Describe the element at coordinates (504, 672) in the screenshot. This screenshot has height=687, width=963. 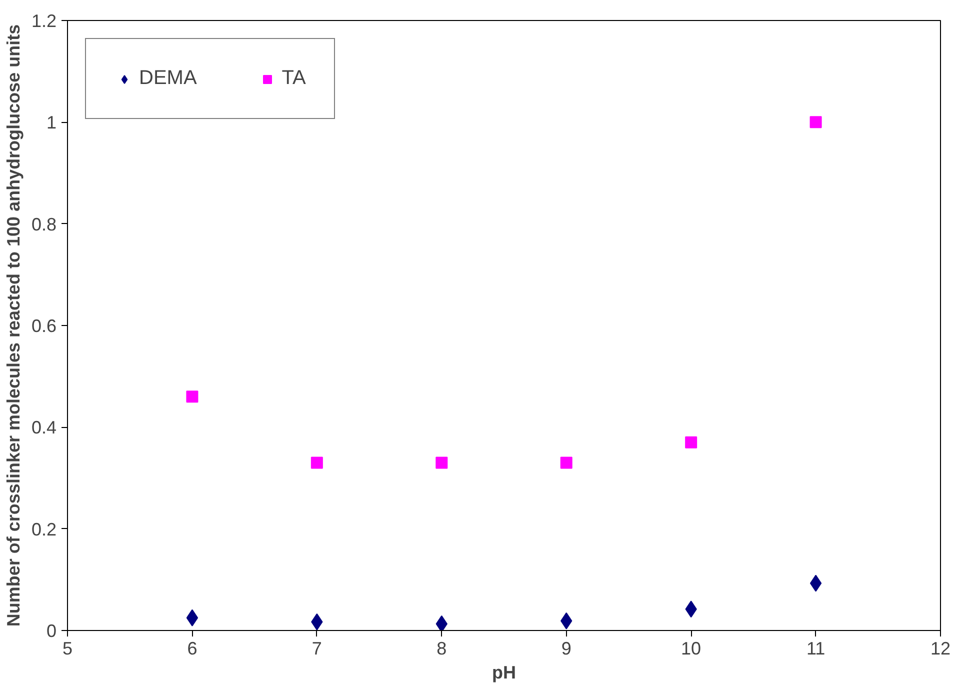
I see `x-axis-title: pH` at that location.